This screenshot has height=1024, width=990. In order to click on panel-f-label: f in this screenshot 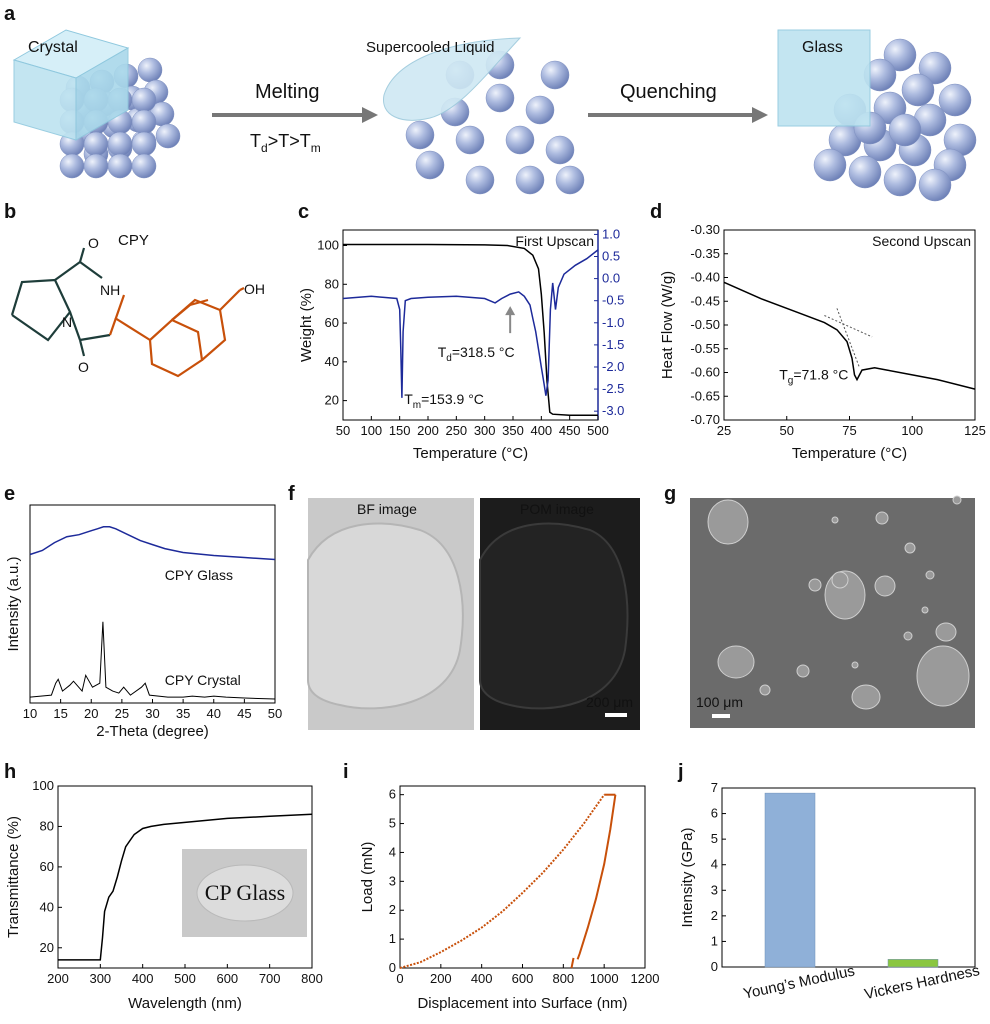, I will do `click(291, 494)`.